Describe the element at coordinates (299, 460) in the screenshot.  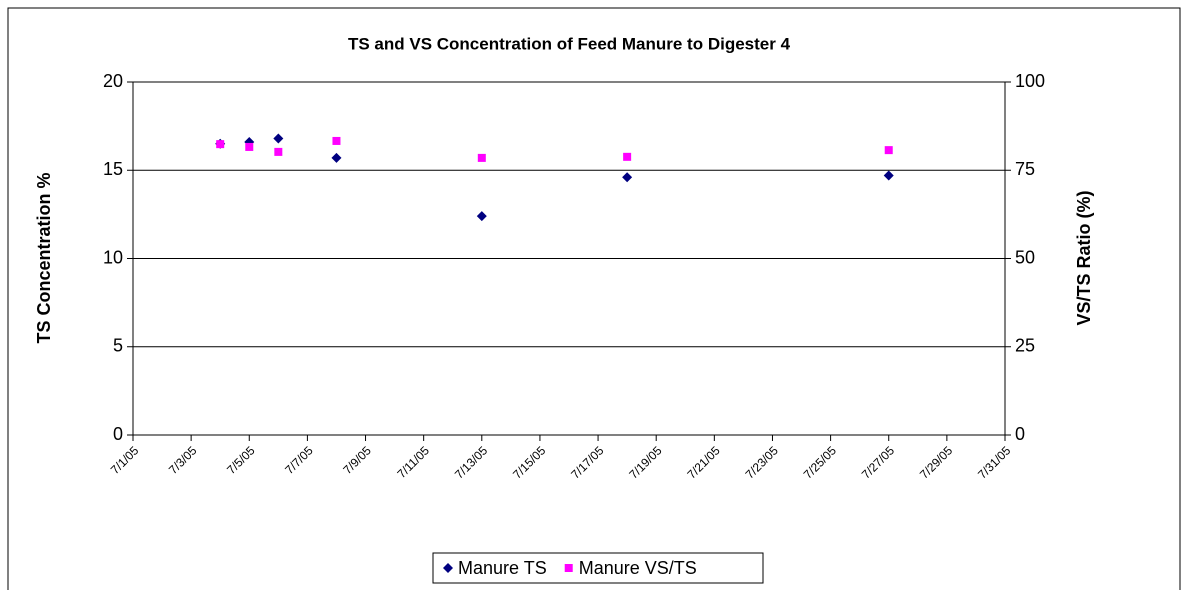
I see `x-tick-label: 7/7/05` at that location.